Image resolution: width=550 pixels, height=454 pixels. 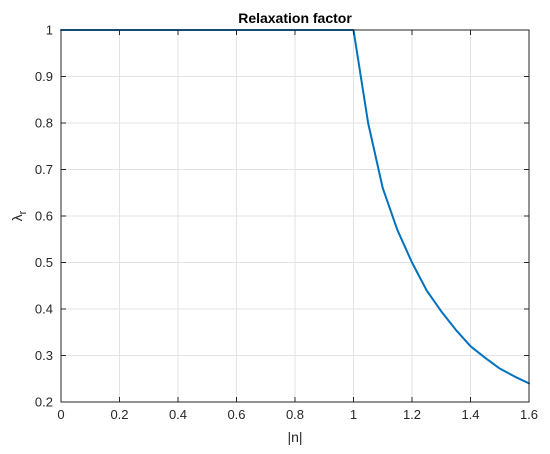 What do you see at coordinates (119, 414) in the screenshot?
I see `x-tick-label: 0.2` at bounding box center [119, 414].